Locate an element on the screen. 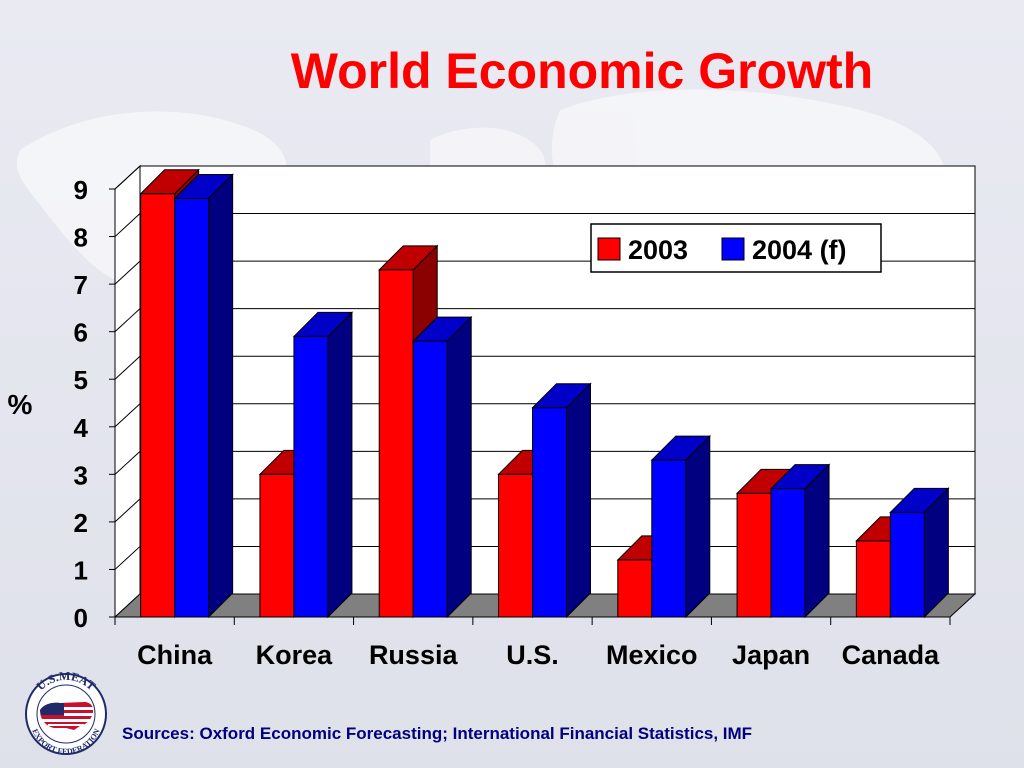  legend-label: 2004 (f) is located at coordinates (799, 250).